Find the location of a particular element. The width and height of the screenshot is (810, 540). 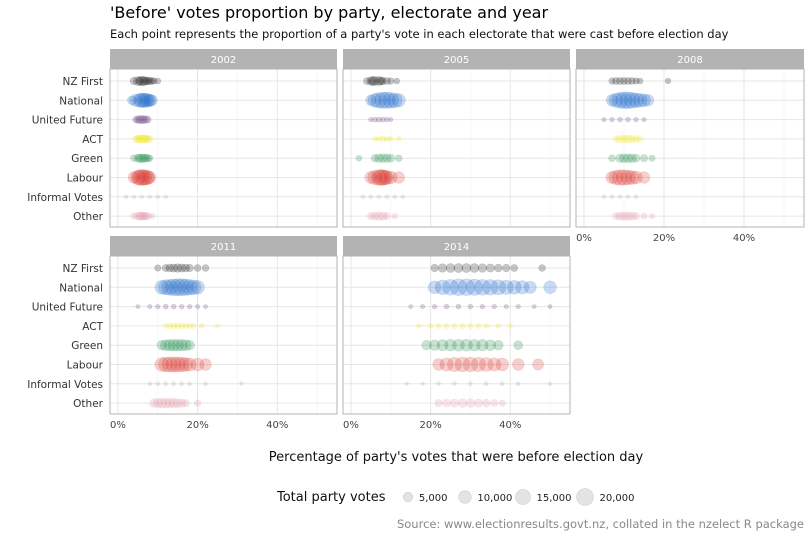

facet-strip-label: 2014 is located at coordinates (456, 247).